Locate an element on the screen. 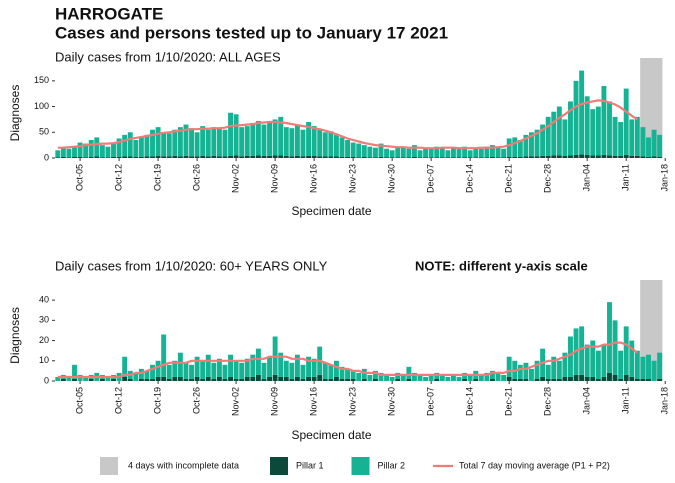 This screenshot has width=675, height=483. legend-label: Pillar 2 is located at coordinates (392, 465).